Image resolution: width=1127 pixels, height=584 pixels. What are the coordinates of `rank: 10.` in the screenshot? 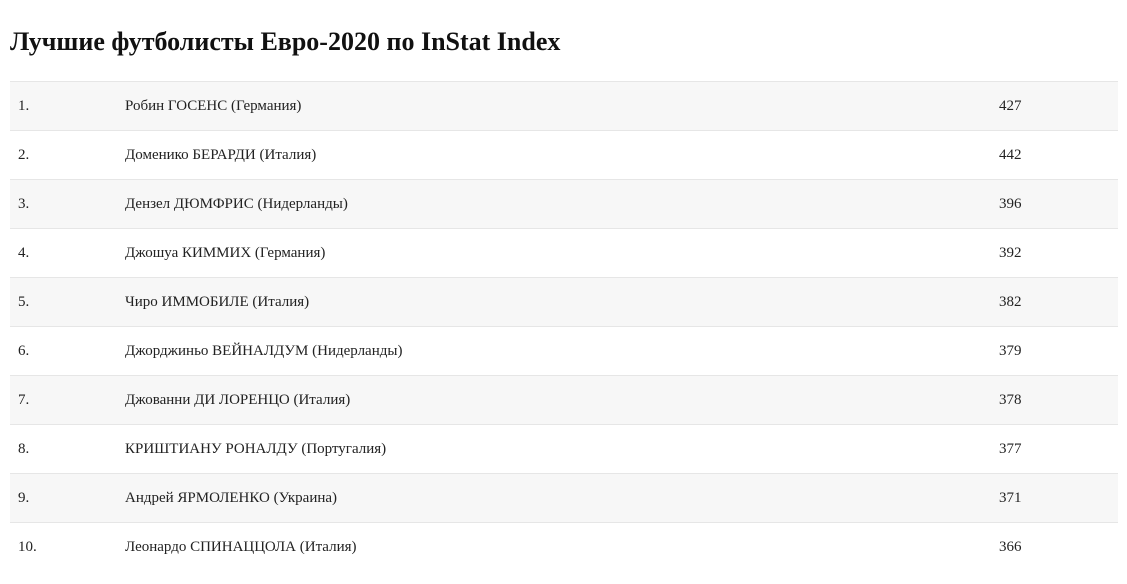 It's located at (67, 546).